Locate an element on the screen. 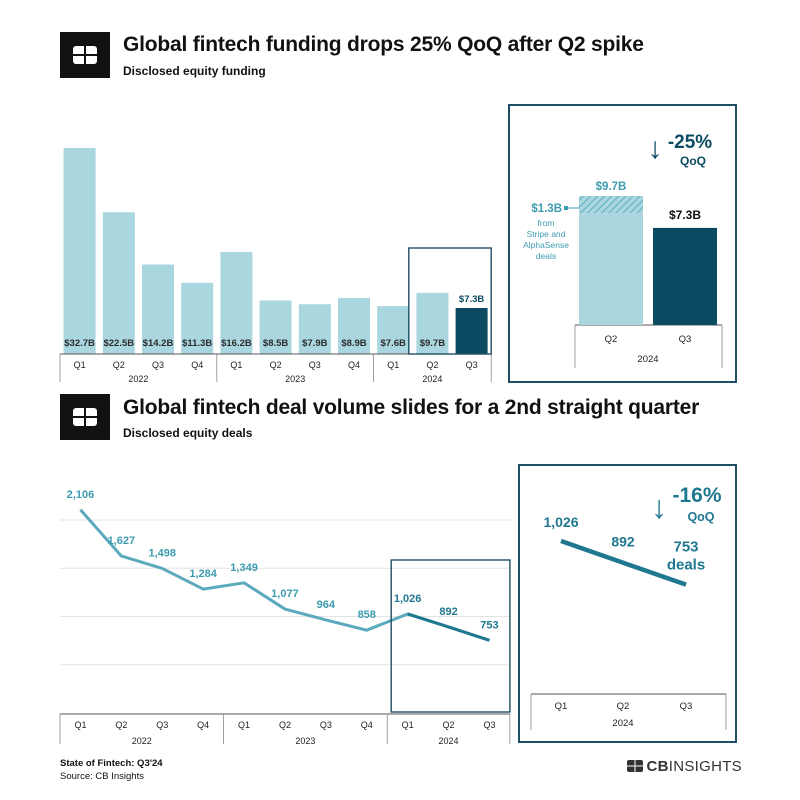 The width and height of the screenshot is (800, 800). deals-point-label: 892 is located at coordinates (448, 612).